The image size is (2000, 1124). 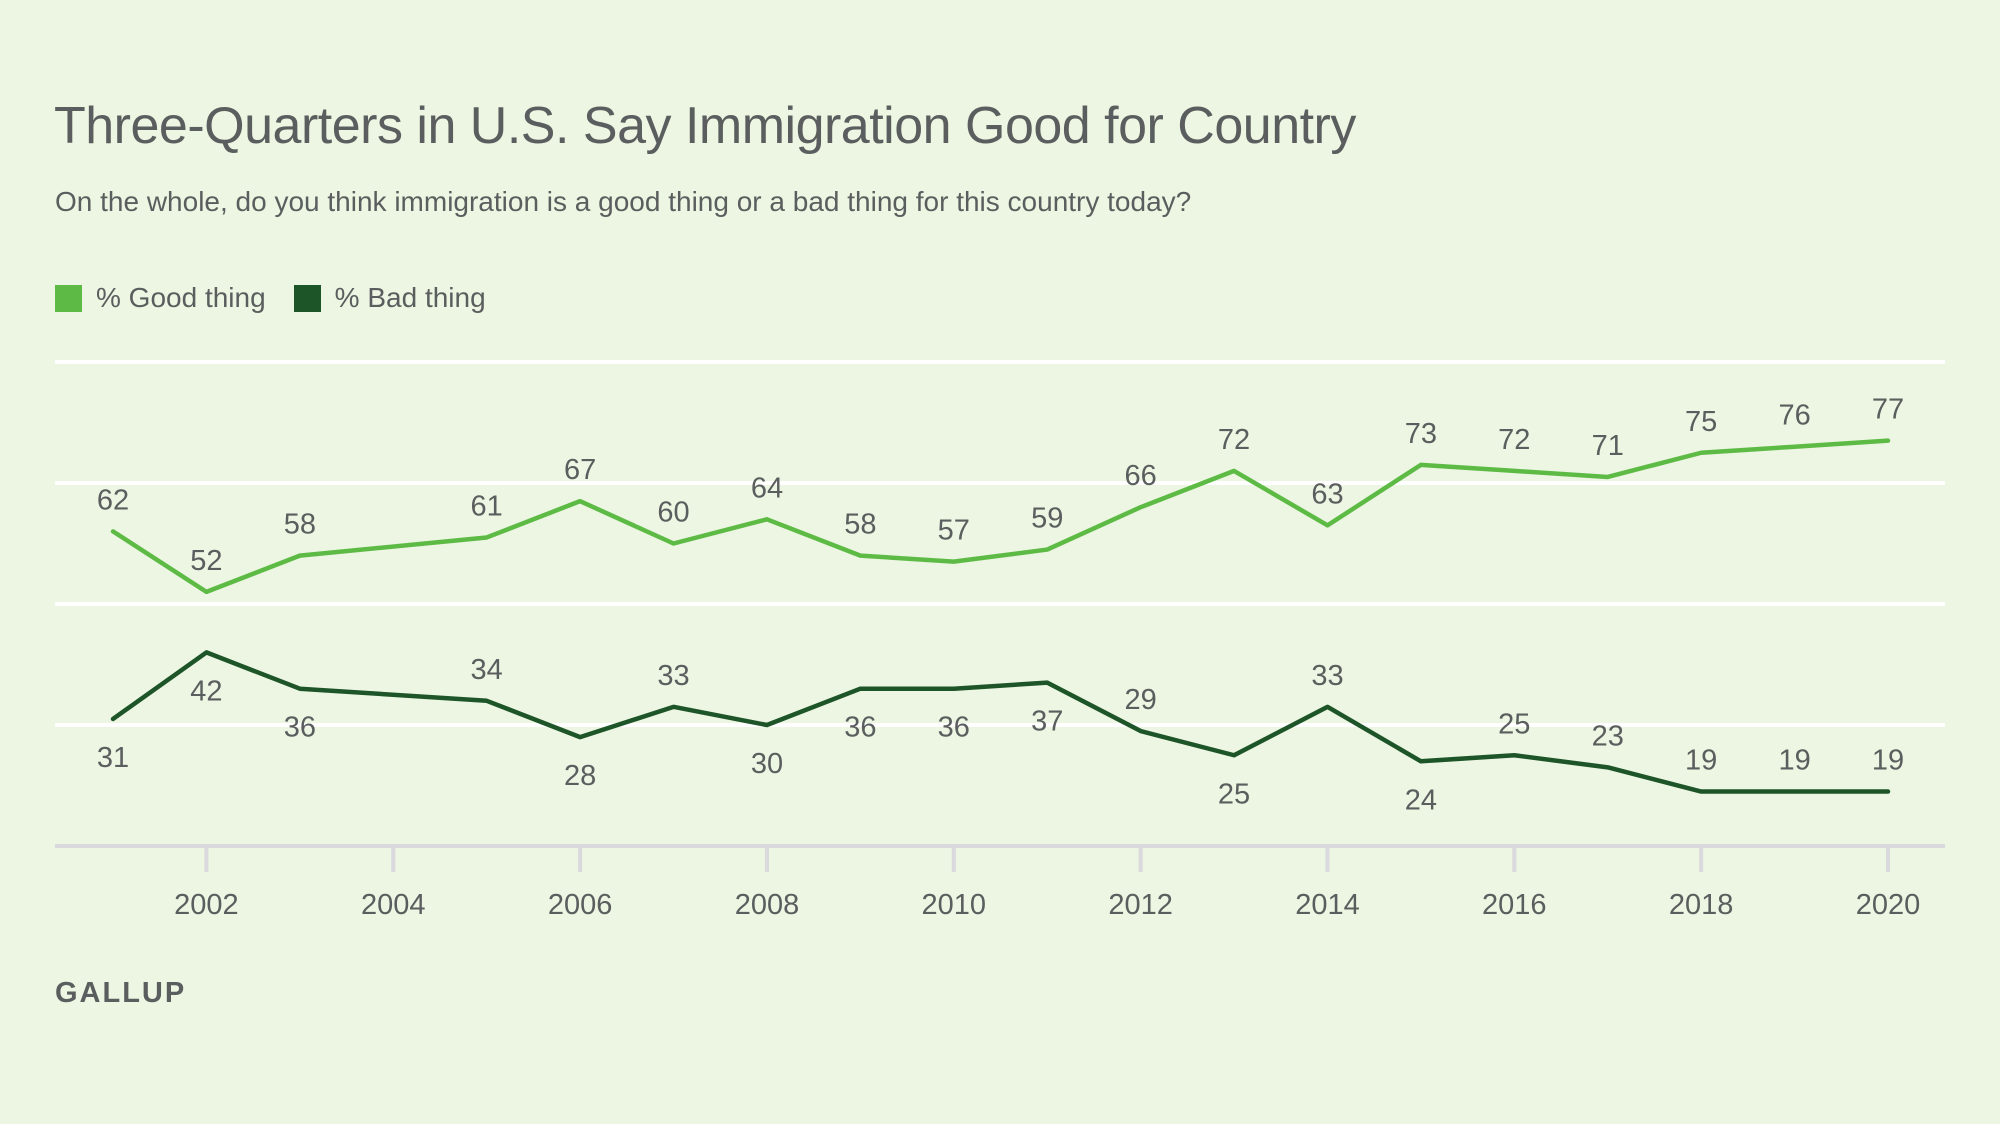 I want to click on good-data-label: 63, so click(x=1327, y=494).